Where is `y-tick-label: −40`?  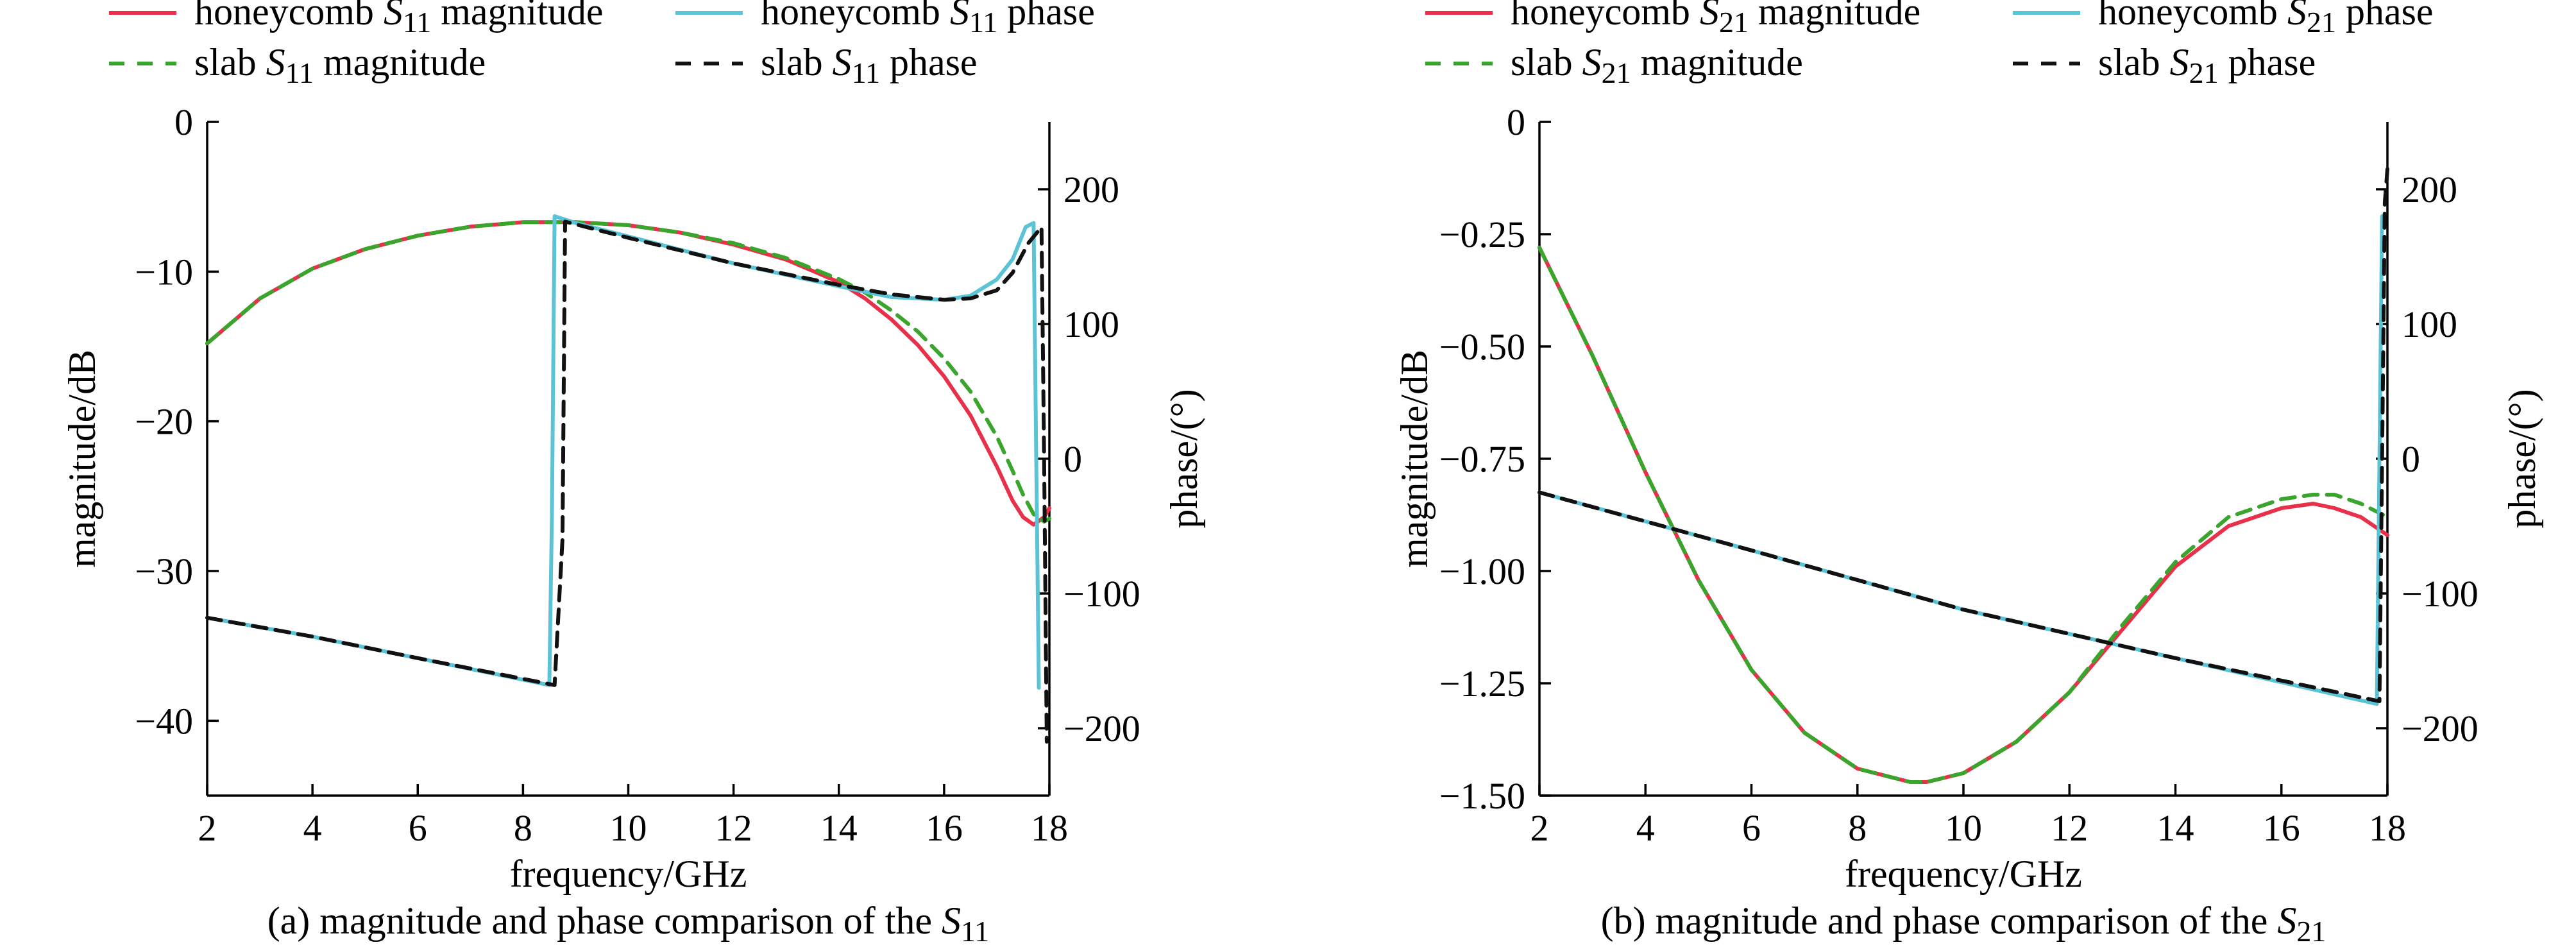 y-tick-label: −40 is located at coordinates (164, 721).